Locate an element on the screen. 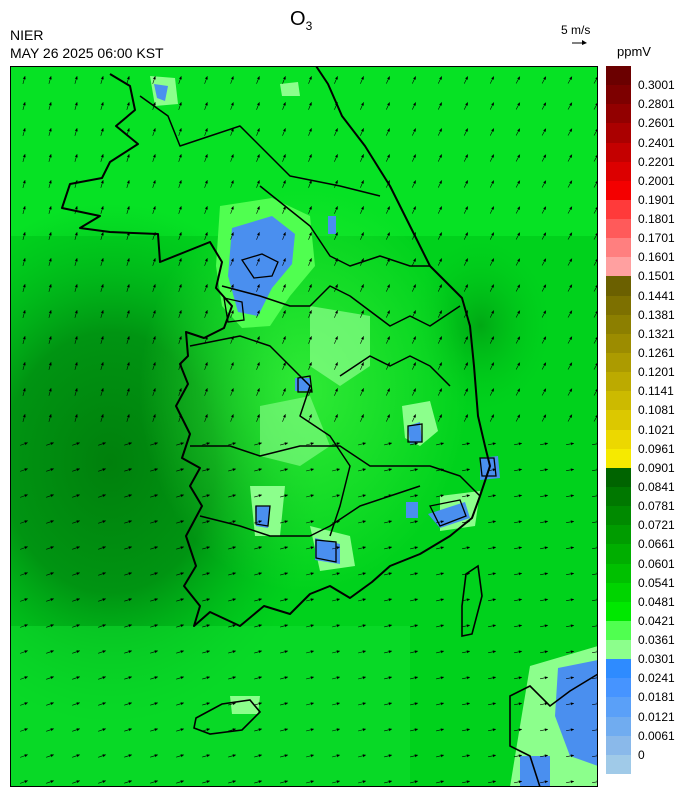  map-title: O3 is located at coordinates (301, 20).